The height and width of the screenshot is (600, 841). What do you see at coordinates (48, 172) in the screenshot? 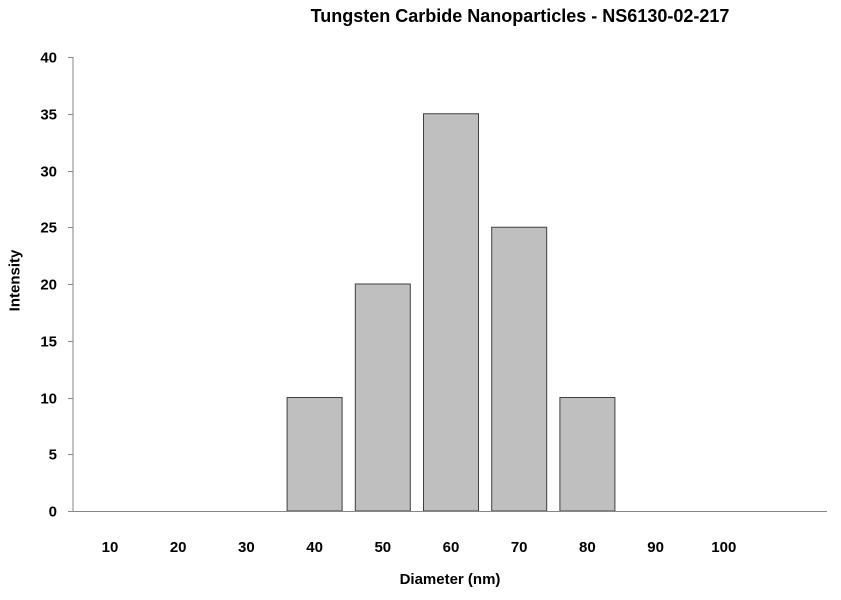
I see `y-tick-label: 30` at bounding box center [48, 172].